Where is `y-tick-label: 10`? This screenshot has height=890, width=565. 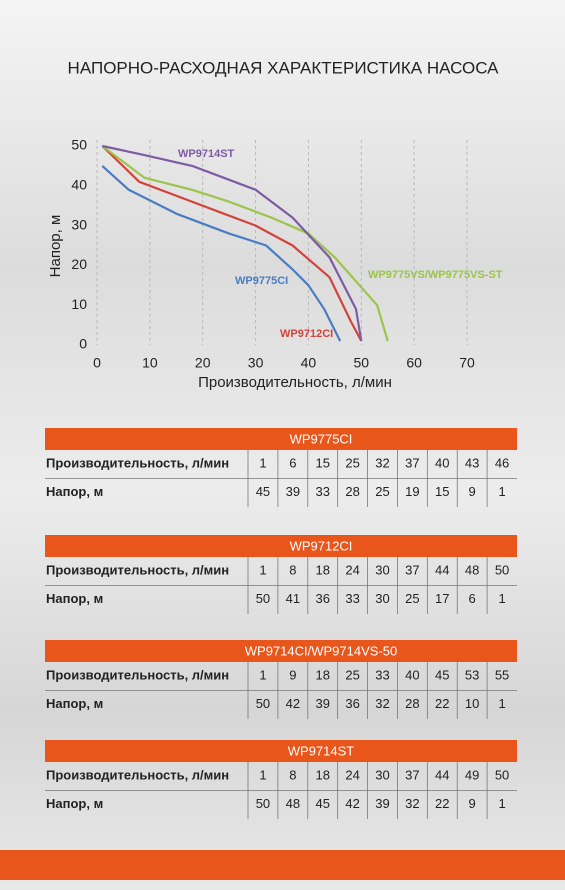
y-tick-label: 10 is located at coordinates (79, 304).